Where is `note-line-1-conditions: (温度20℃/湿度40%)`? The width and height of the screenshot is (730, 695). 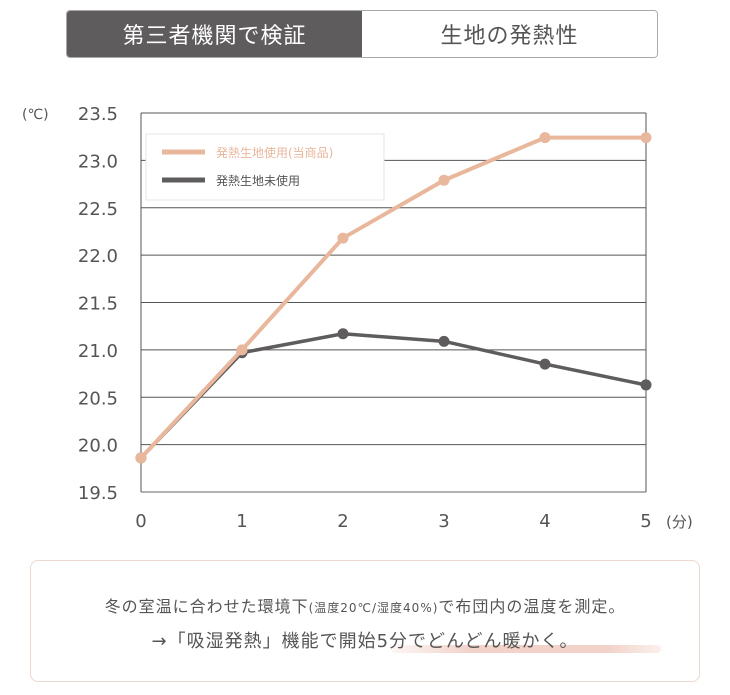
note-line-1-conditions: (温度20℃/湿度40%) is located at coordinates (373, 608).